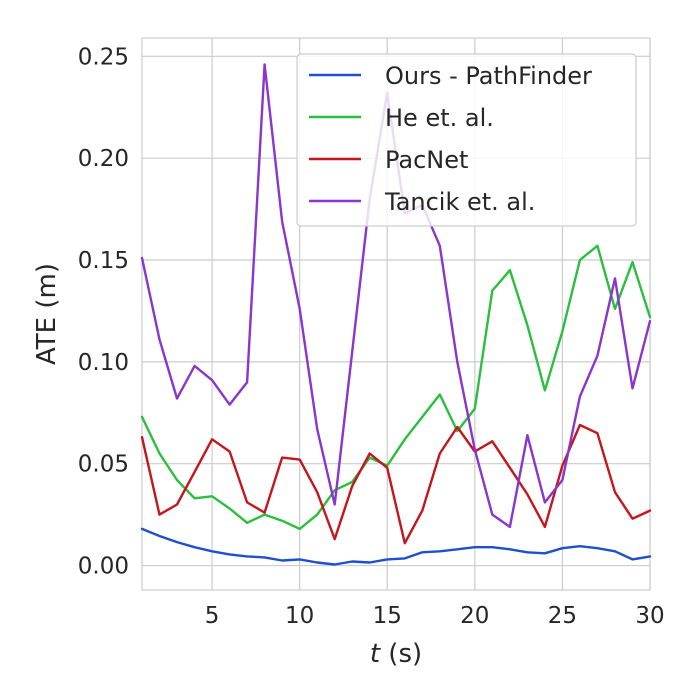 The image size is (700, 700). I want to click on x-tick-label: 5, so click(212, 616).